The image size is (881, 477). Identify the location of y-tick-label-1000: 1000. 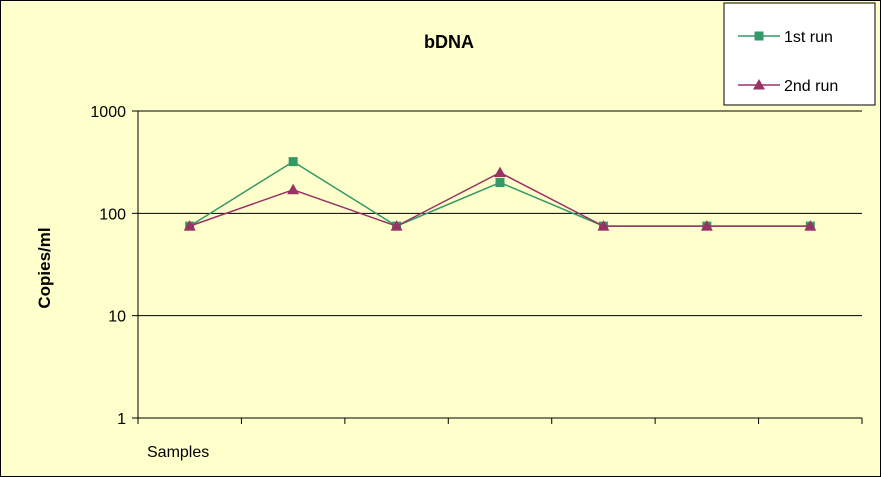
(108, 112).